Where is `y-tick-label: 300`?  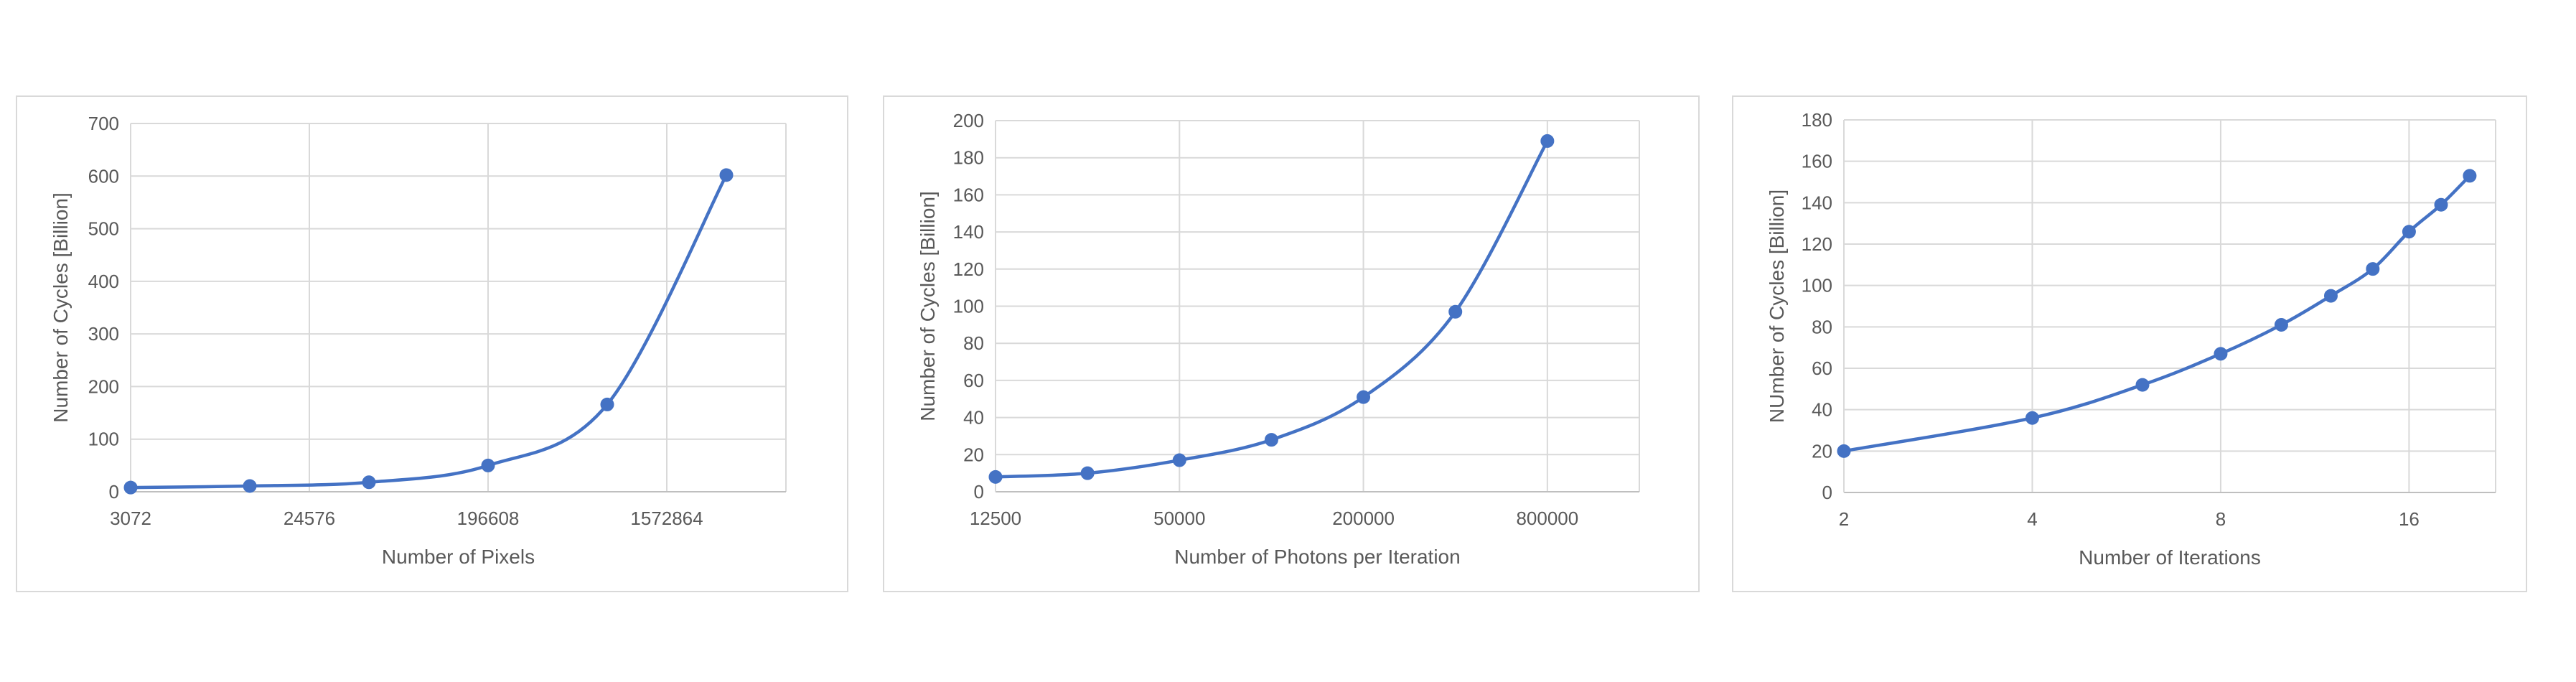 y-tick-label: 300 is located at coordinates (104, 334).